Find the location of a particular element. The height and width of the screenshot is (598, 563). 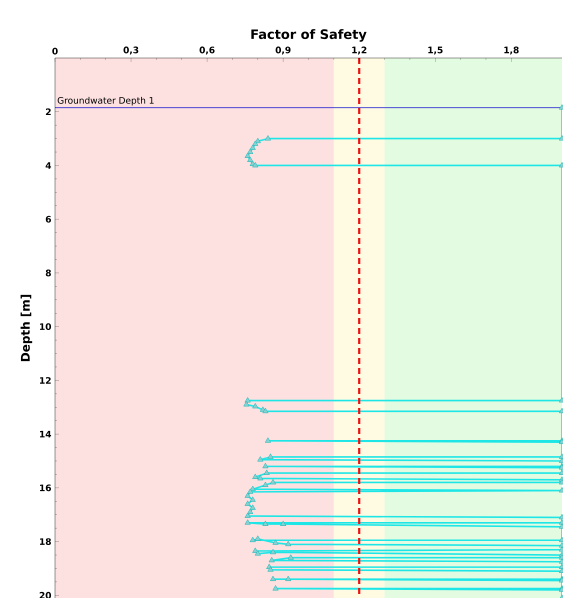

x-axis-title: Factor of Safety is located at coordinates (309, 35).